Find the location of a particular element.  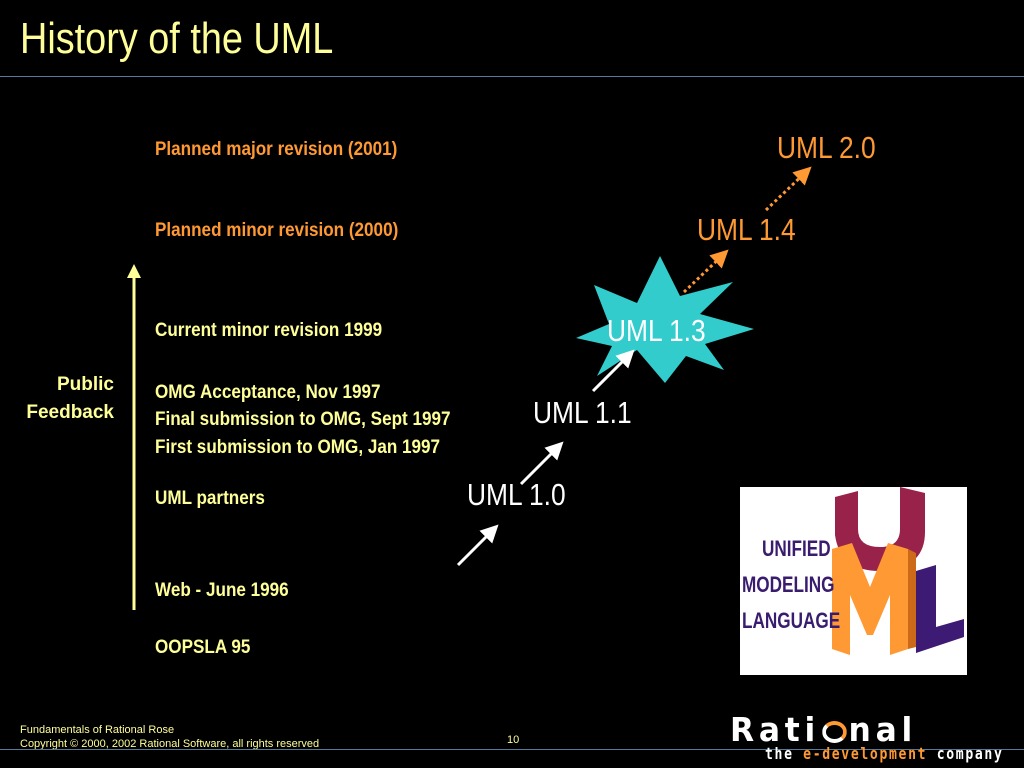

feedback-arrow-head is located at coordinates (134, 271).